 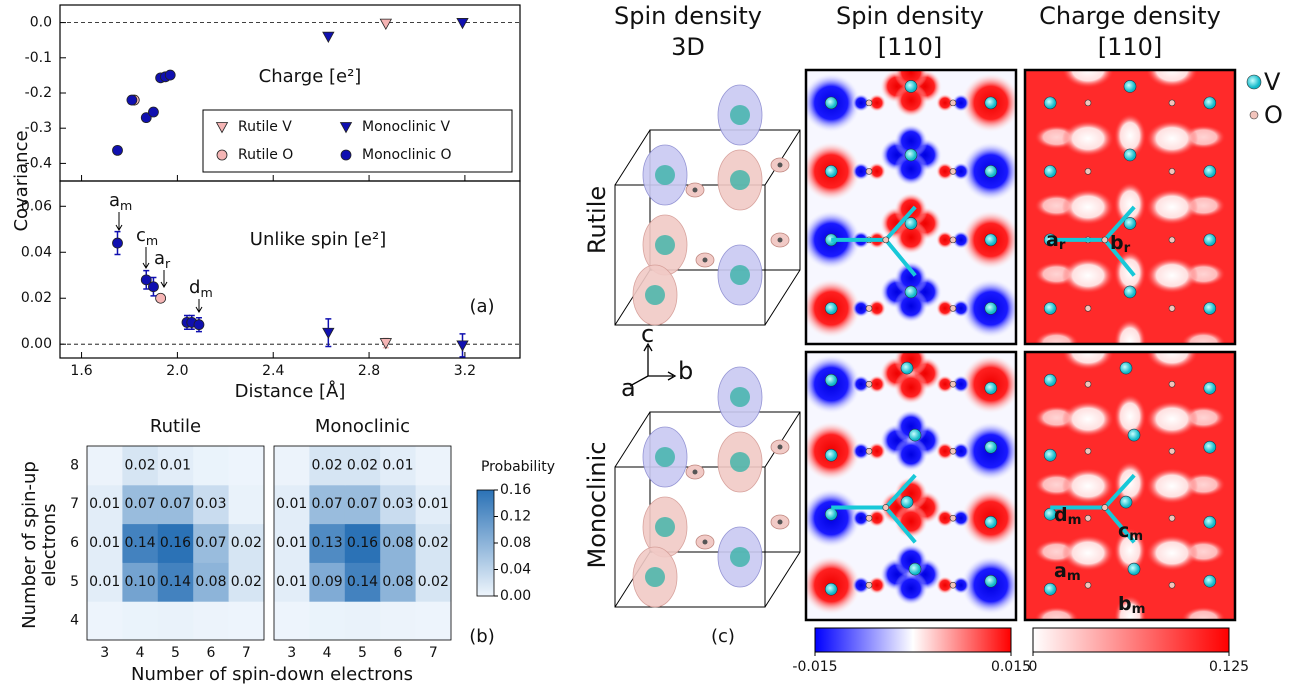 I want to click on x-tick-label: 2.0, so click(x=177, y=371).